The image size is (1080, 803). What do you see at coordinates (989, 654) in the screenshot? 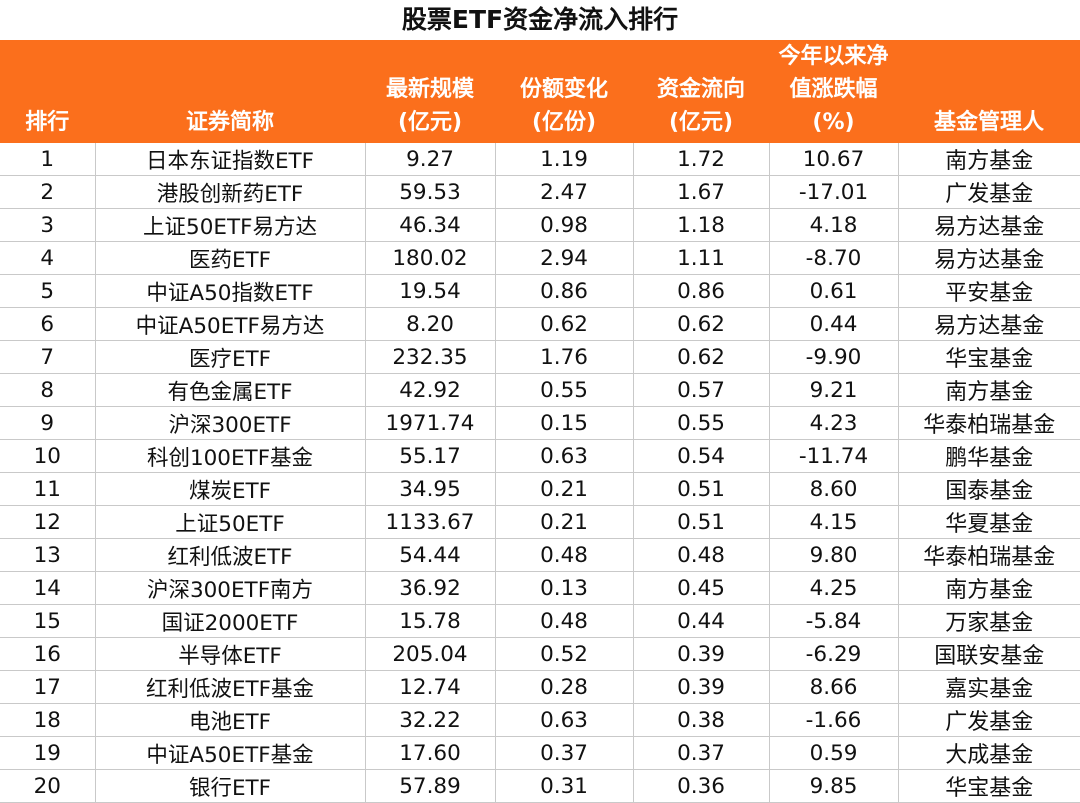
I see `cell-fund-manager: 国联安基金` at bounding box center [989, 654].